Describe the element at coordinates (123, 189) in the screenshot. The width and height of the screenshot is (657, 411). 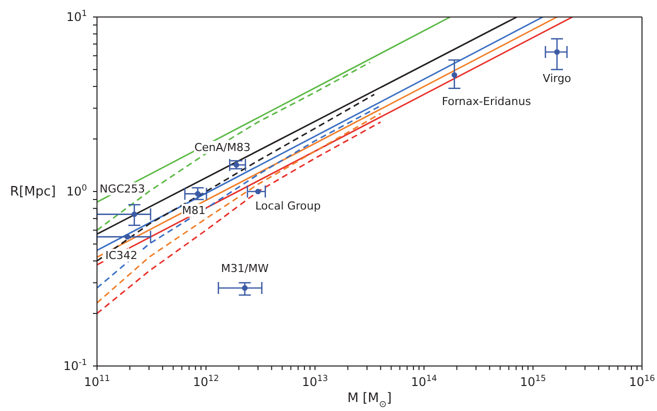
I see `annotation: NGC253` at that location.